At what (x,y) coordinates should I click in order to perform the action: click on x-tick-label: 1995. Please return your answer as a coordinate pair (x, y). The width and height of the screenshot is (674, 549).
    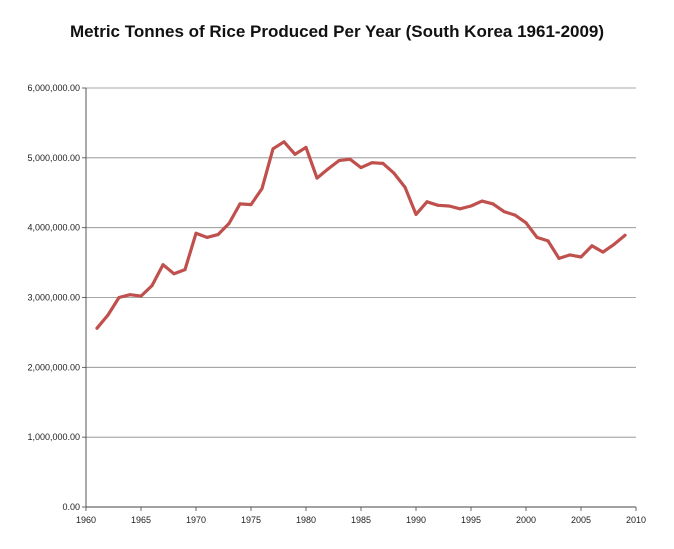
    Looking at the image, I should click on (471, 520).